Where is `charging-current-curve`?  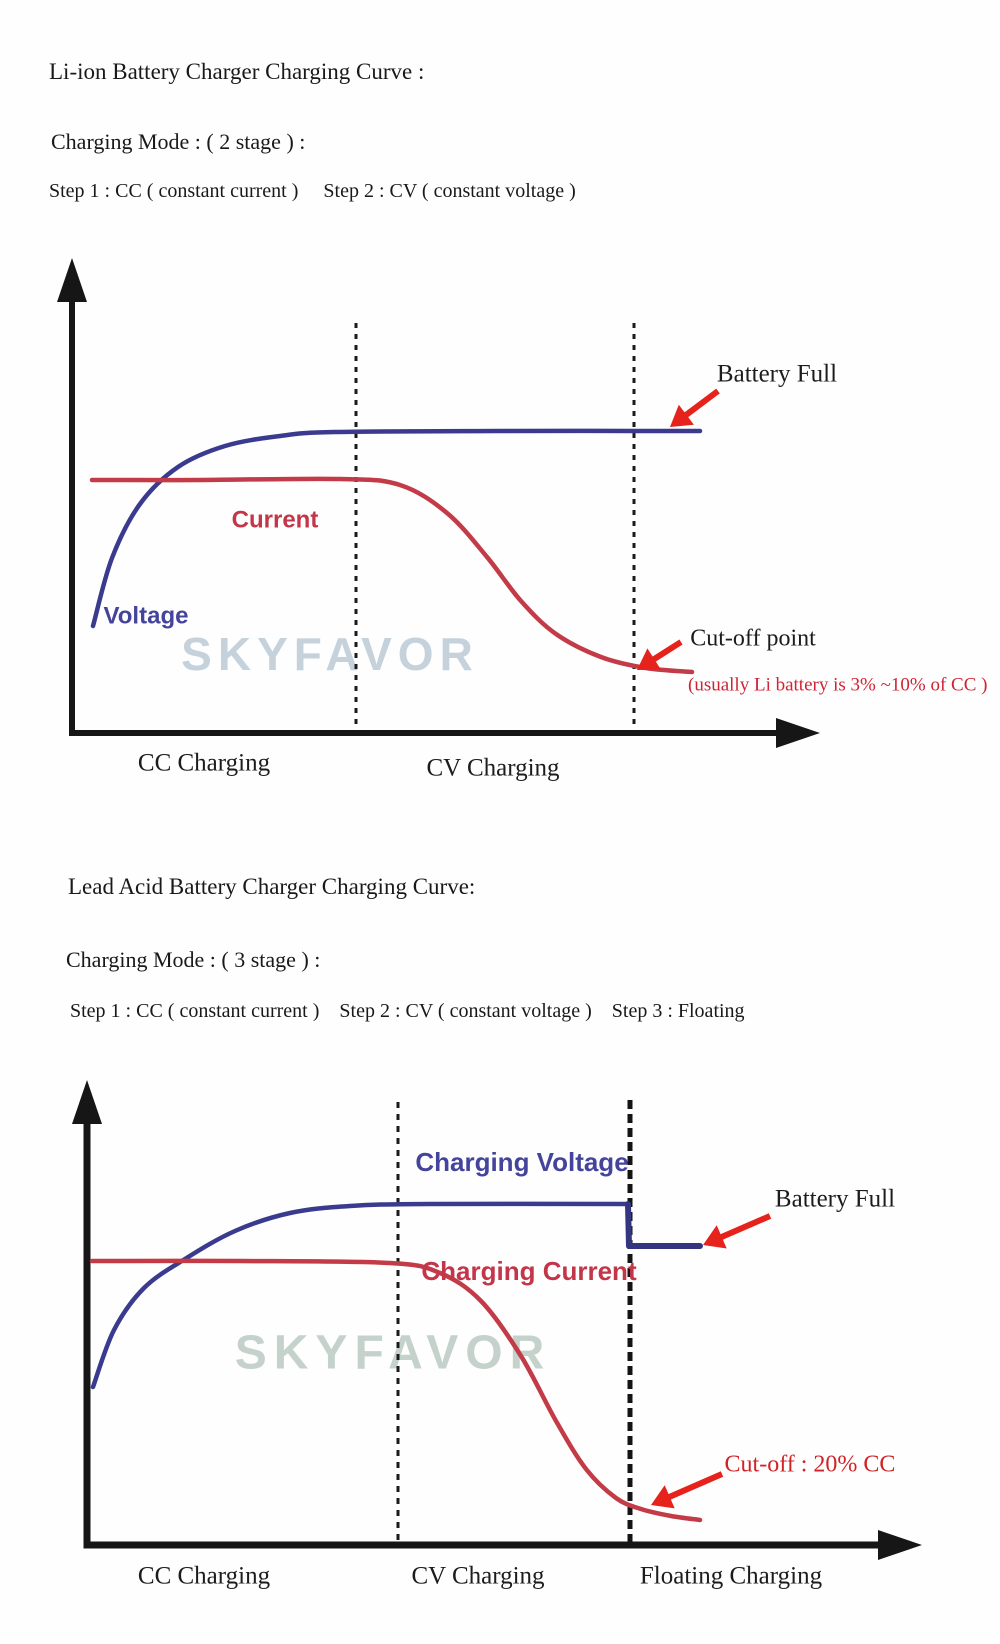
charging-current-curve is located at coordinates (396, 1390).